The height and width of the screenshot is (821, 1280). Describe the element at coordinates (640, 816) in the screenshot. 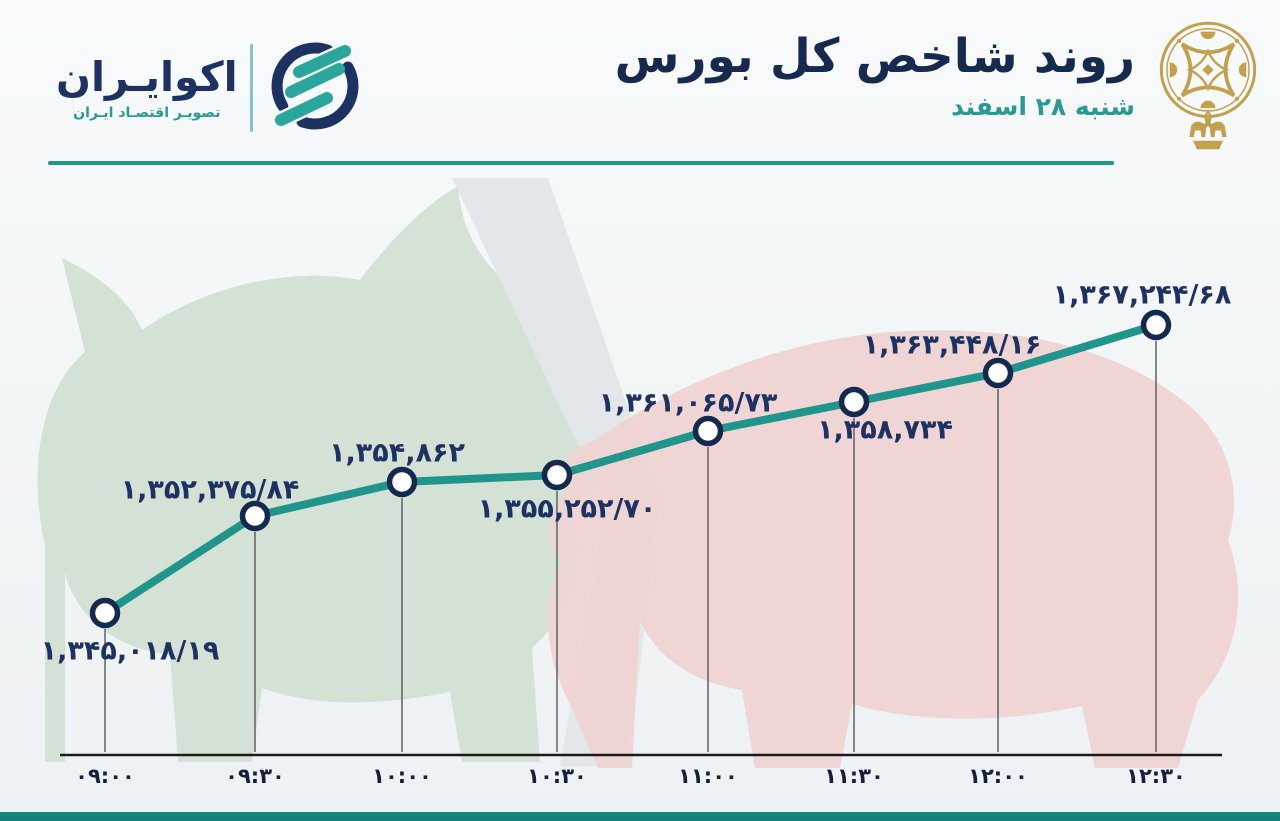

I see `footer-accent-bar` at that location.